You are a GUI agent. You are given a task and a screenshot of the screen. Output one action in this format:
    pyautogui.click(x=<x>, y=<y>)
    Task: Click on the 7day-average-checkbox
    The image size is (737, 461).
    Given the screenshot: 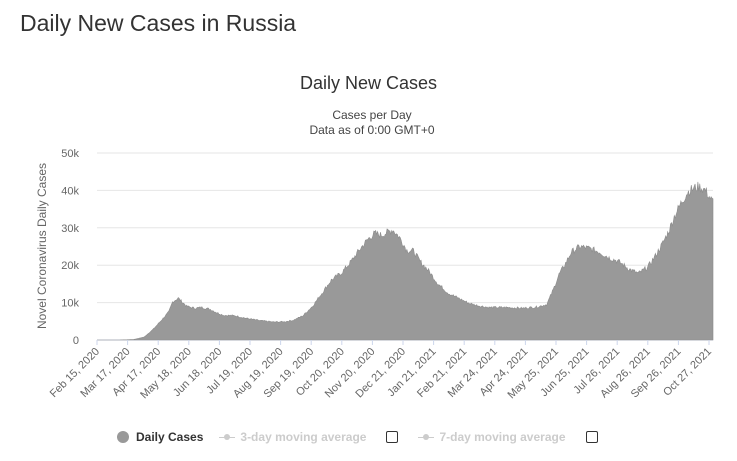 What is the action you would take?
    pyautogui.click(x=591, y=437)
    